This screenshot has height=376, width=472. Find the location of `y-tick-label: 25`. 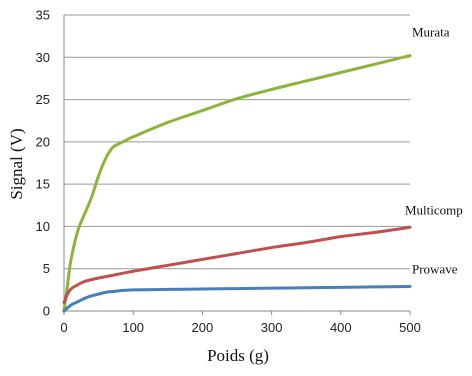

y-tick-label: 25 is located at coordinates (43, 99).